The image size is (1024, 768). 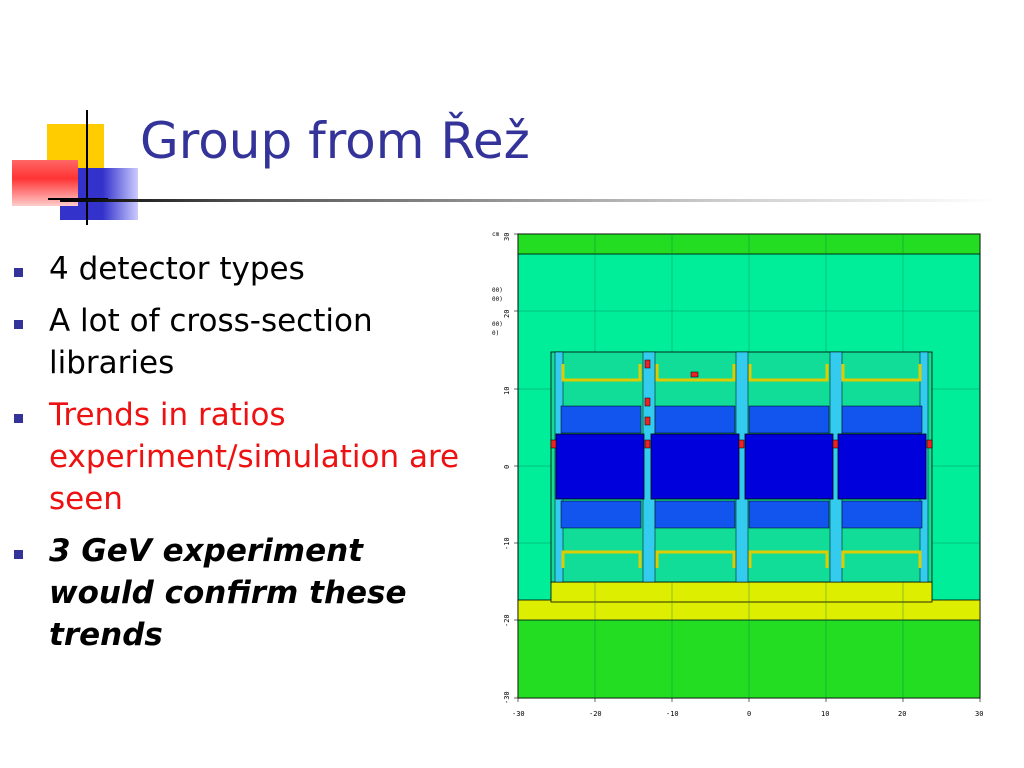 What do you see at coordinates (979, 714) in the screenshot?
I see `x-tick-label: 30` at bounding box center [979, 714].